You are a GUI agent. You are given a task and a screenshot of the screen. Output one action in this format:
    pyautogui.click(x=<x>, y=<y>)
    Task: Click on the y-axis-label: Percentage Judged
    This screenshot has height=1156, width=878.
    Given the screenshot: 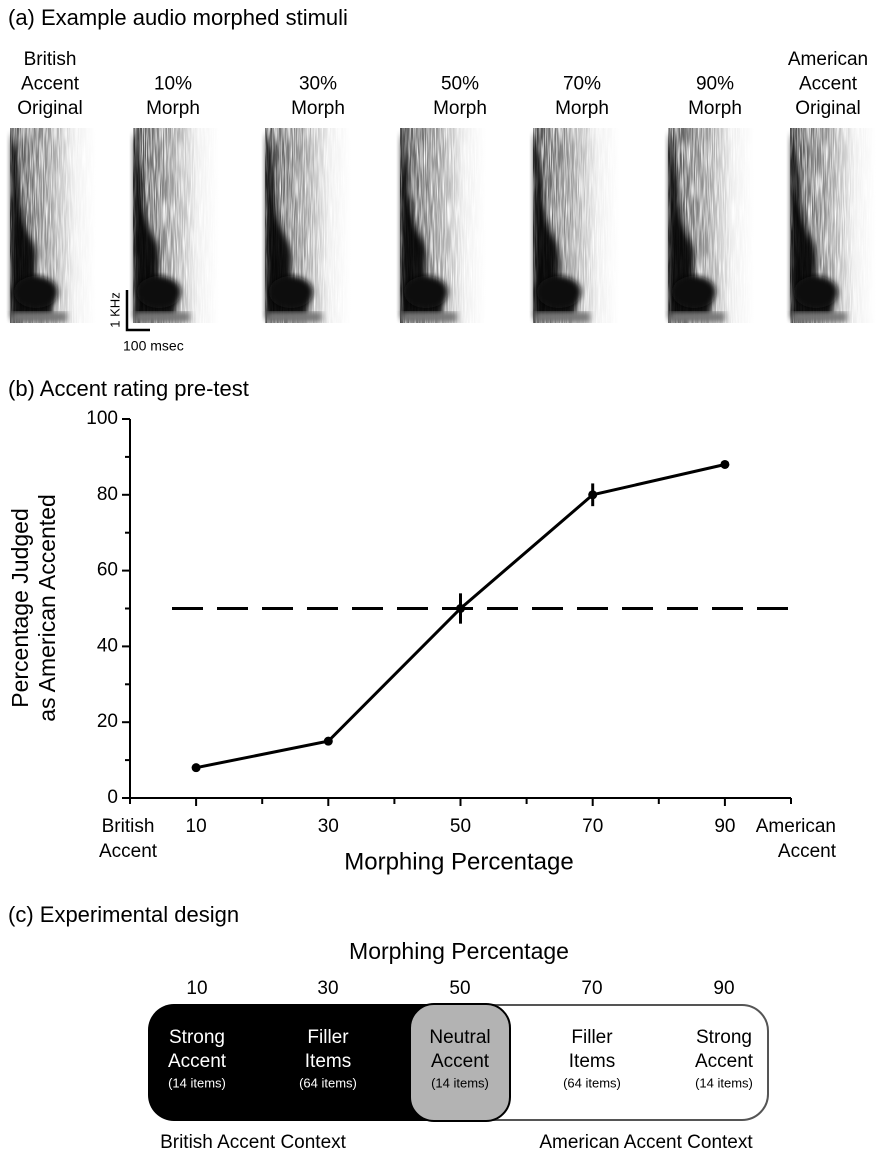 What is the action you would take?
    pyautogui.click(x=20, y=608)
    